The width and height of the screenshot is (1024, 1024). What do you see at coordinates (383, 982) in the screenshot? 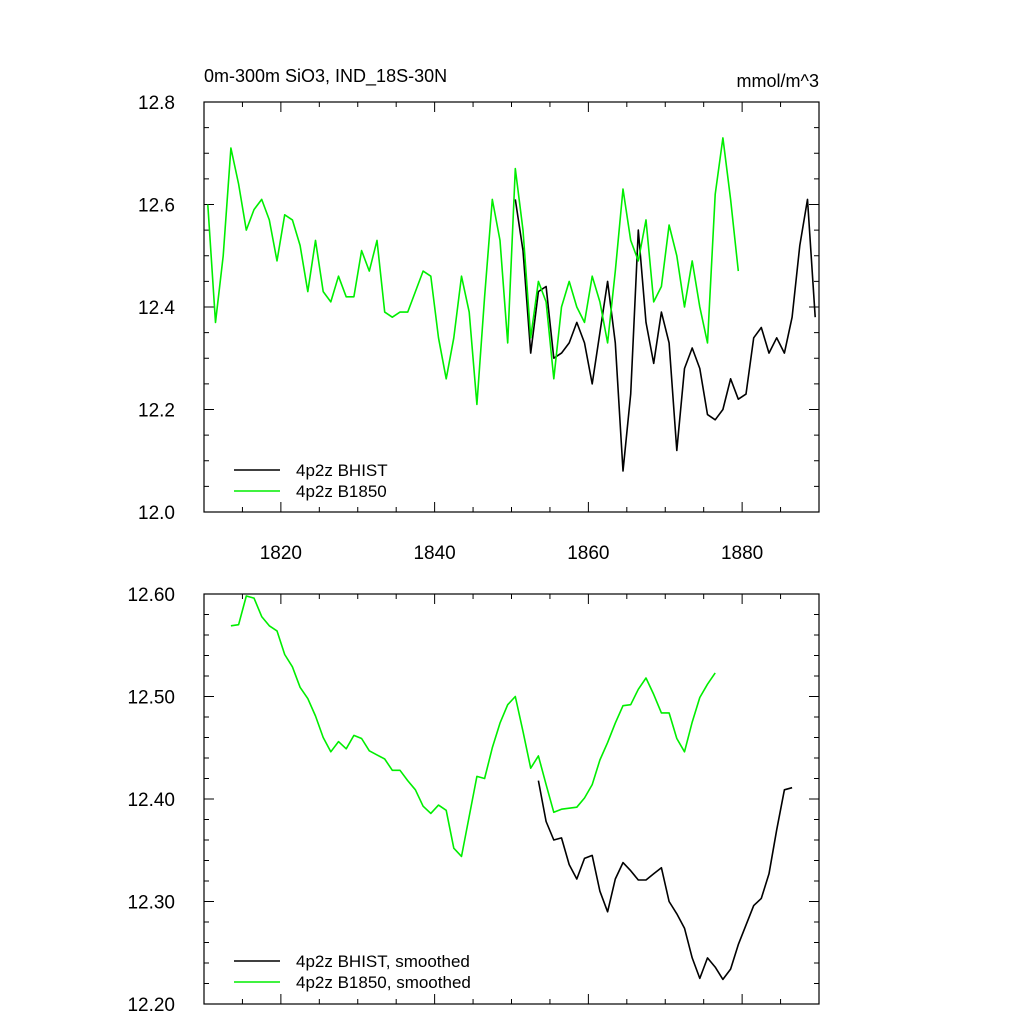
I see `legend-label-b1850-smoothed: 4p2z B1850, smoothed` at bounding box center [383, 982].